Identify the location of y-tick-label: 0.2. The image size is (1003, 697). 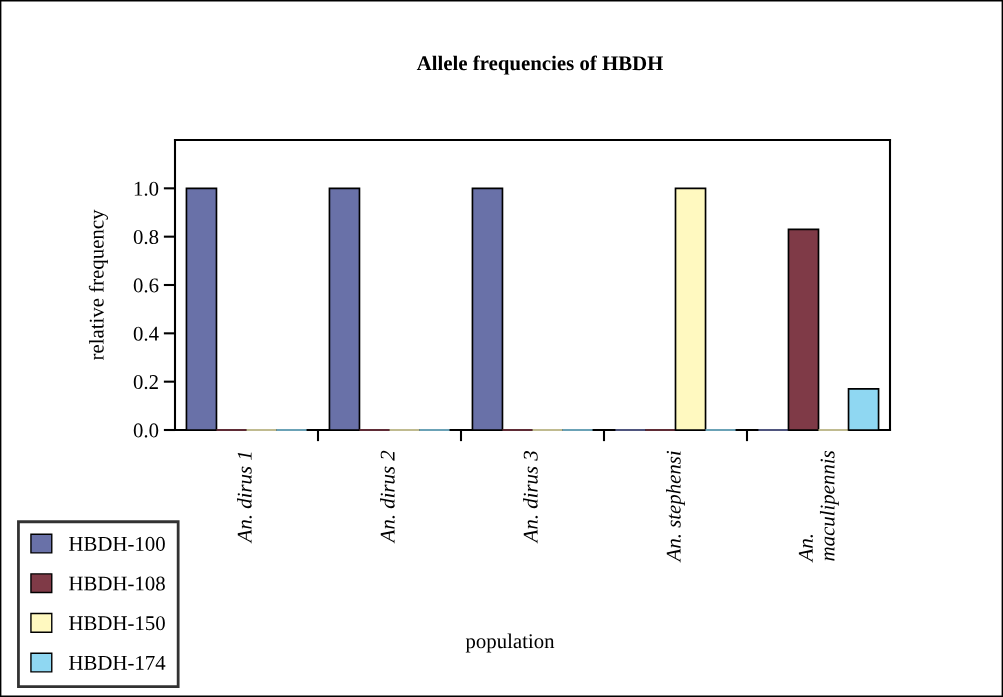
(145, 382).